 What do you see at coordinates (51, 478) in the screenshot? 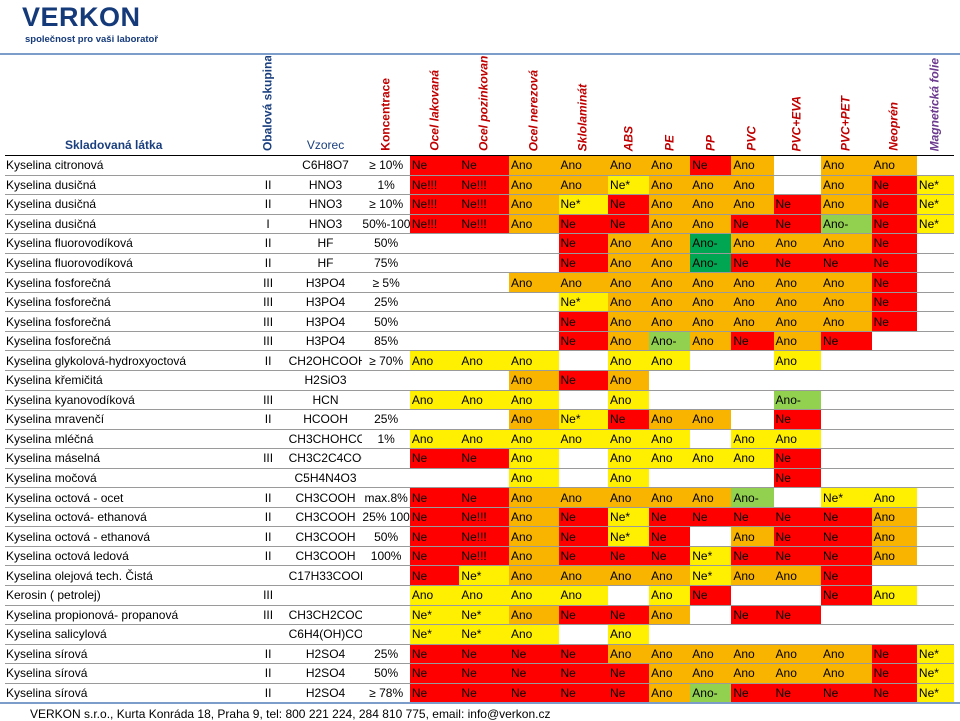
I see `substance-name: Kyselina močová` at bounding box center [51, 478].